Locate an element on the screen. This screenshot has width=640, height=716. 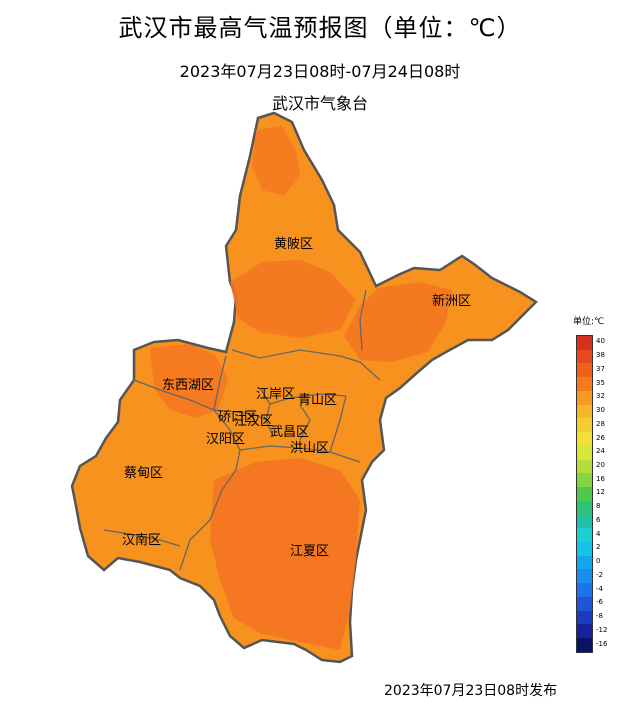
forecast-period: 2023年07月23日08时-07月24日08时 is located at coordinates (320, 71).